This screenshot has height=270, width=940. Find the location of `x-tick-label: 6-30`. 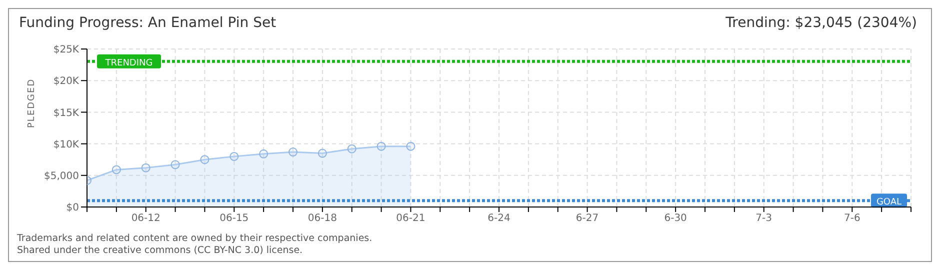

x-tick-label: 6-30 is located at coordinates (675, 218).